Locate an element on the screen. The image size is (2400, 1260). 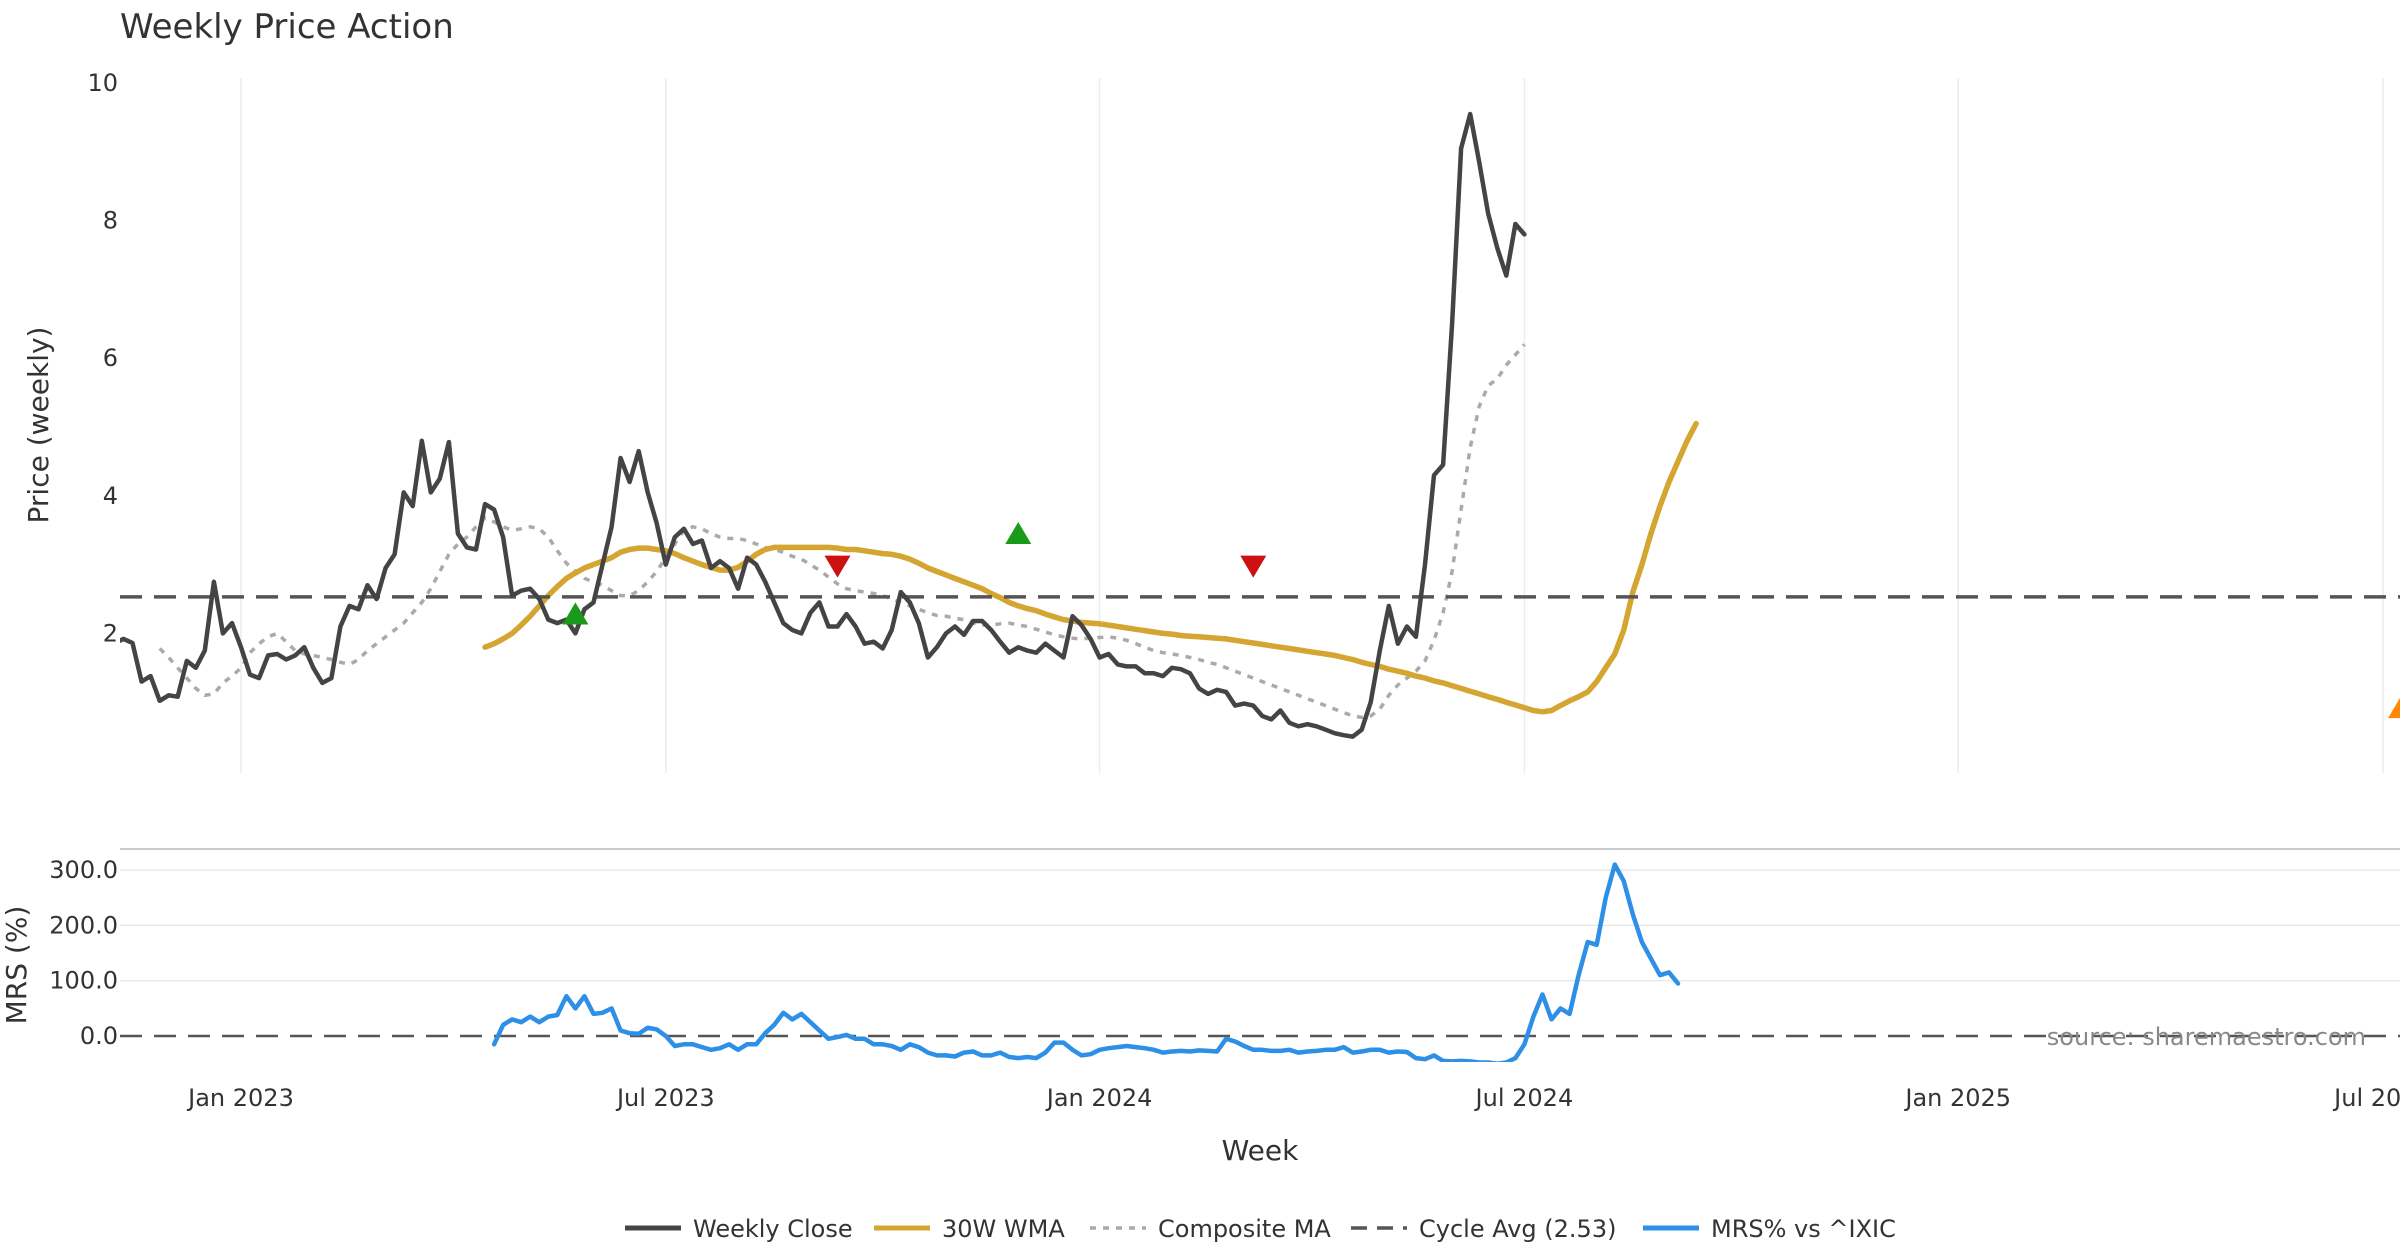
mrs-y-label: MRS (%) is located at coordinates (16, 965).